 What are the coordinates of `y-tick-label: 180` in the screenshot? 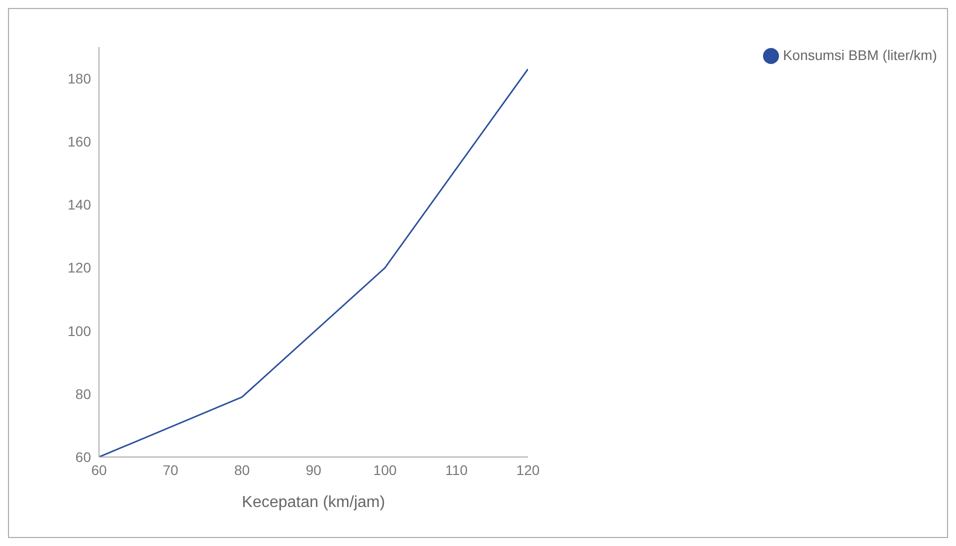 It's located at (80, 78).